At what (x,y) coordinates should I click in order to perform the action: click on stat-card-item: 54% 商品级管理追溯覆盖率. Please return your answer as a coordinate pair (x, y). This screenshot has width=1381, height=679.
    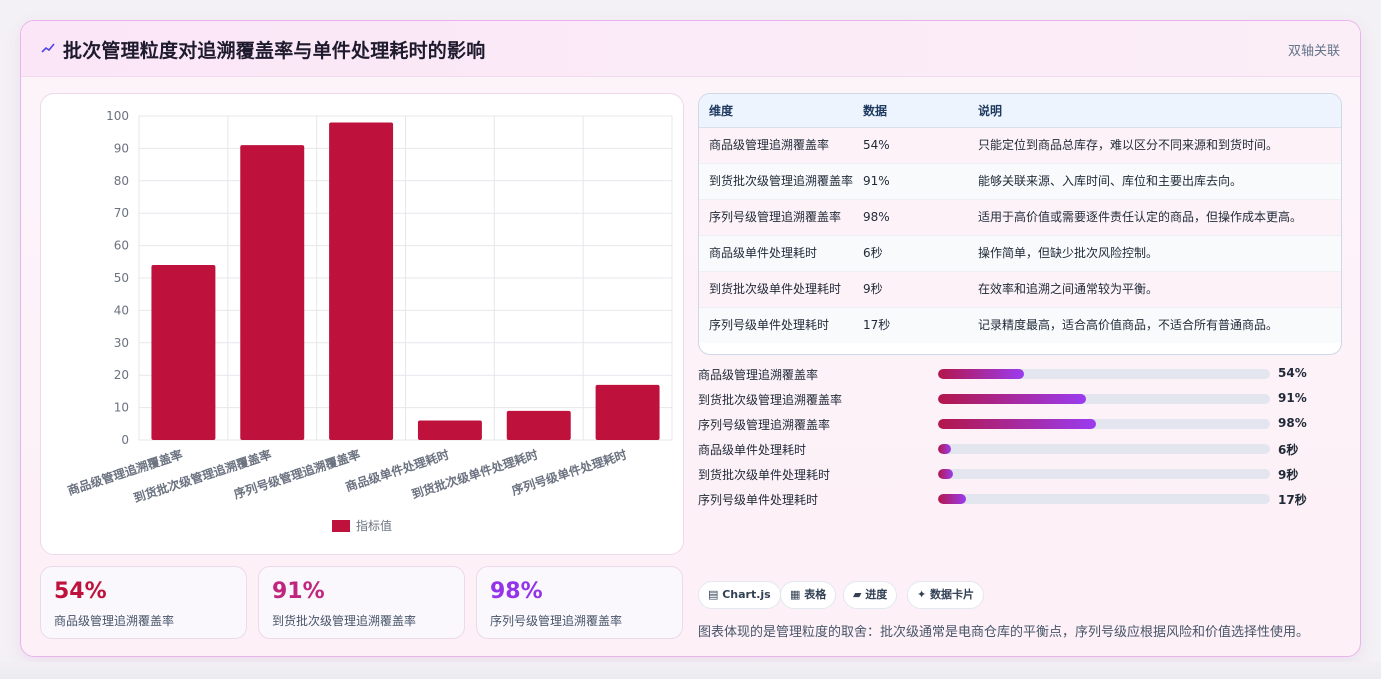
    Looking at the image, I should click on (143, 602).